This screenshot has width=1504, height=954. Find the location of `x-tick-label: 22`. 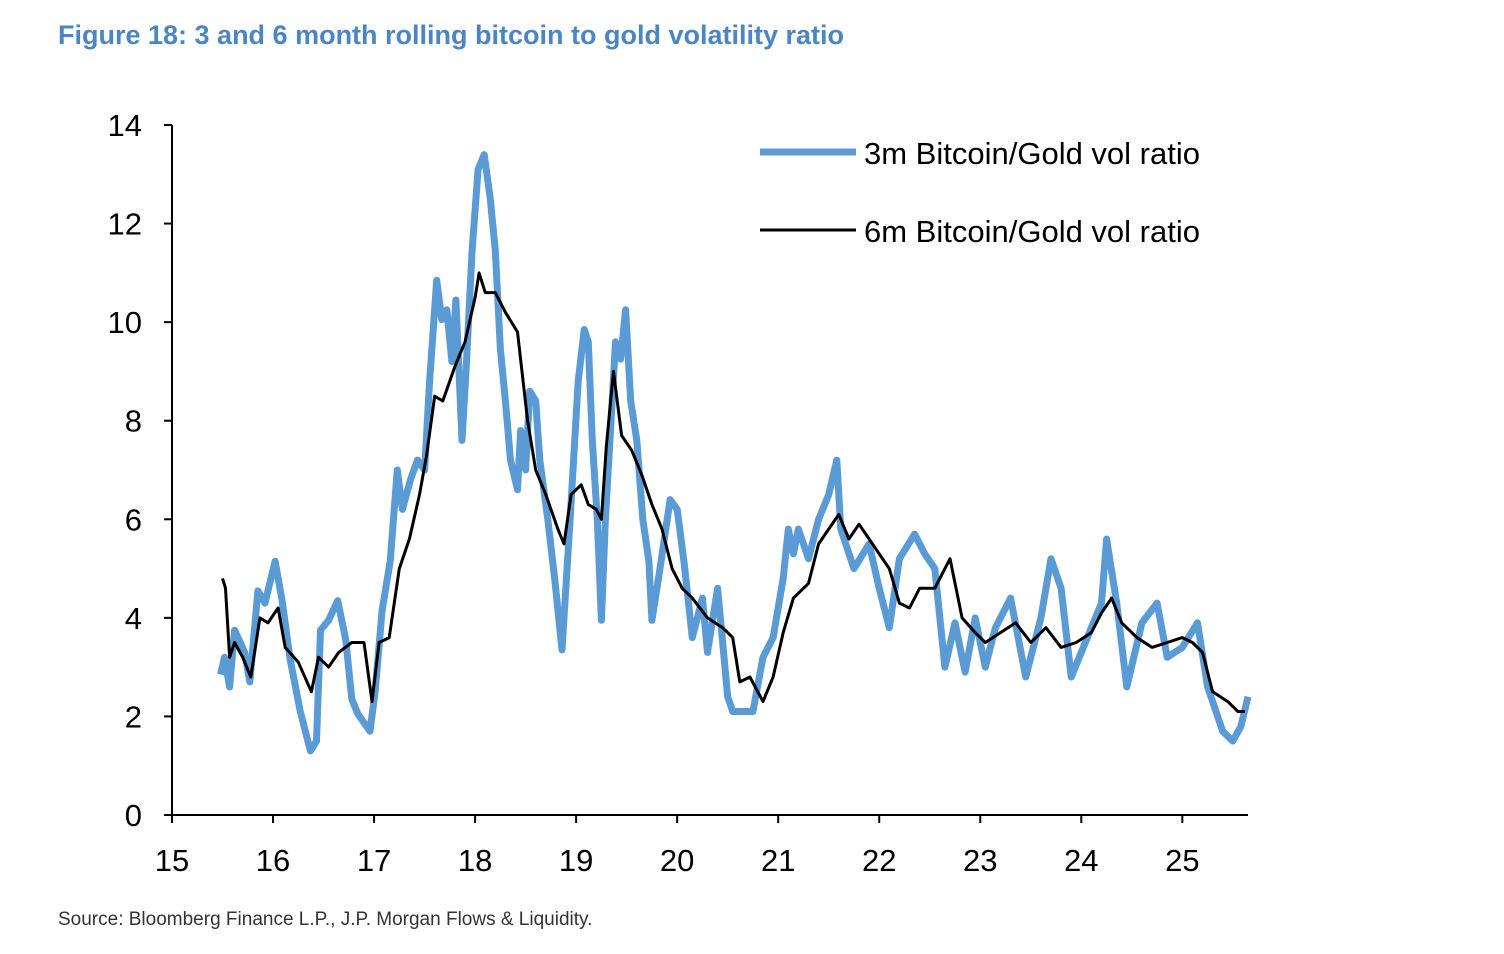

x-tick-label: 22 is located at coordinates (879, 860).